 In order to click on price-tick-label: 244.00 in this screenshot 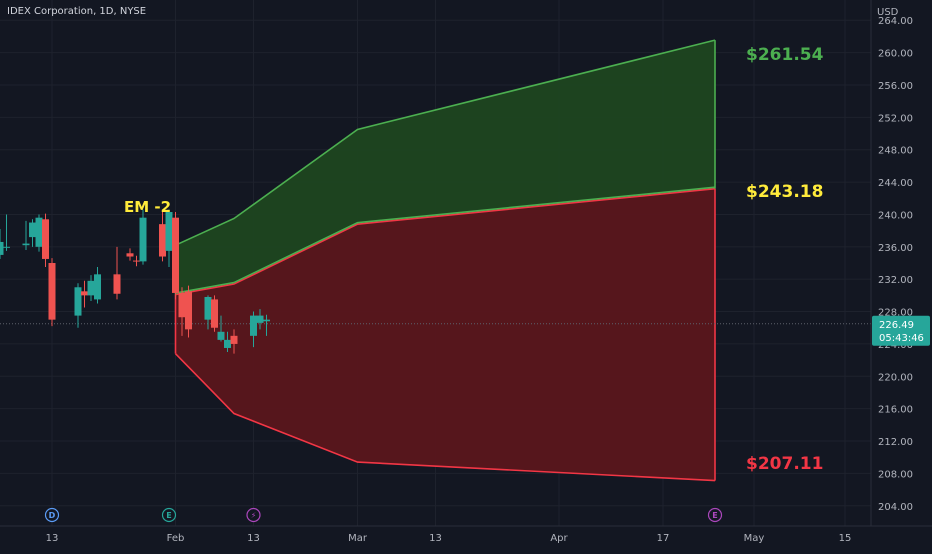, I will do `click(895, 183)`.